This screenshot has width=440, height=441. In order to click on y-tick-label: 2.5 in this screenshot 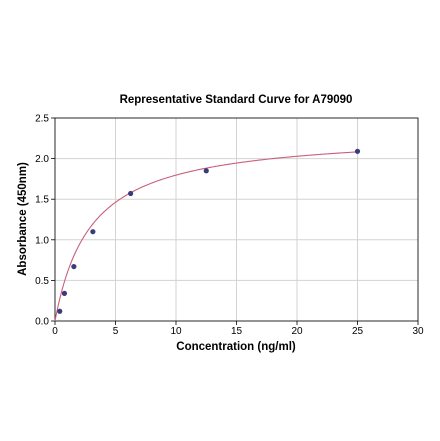, I will do `click(42, 119)`.